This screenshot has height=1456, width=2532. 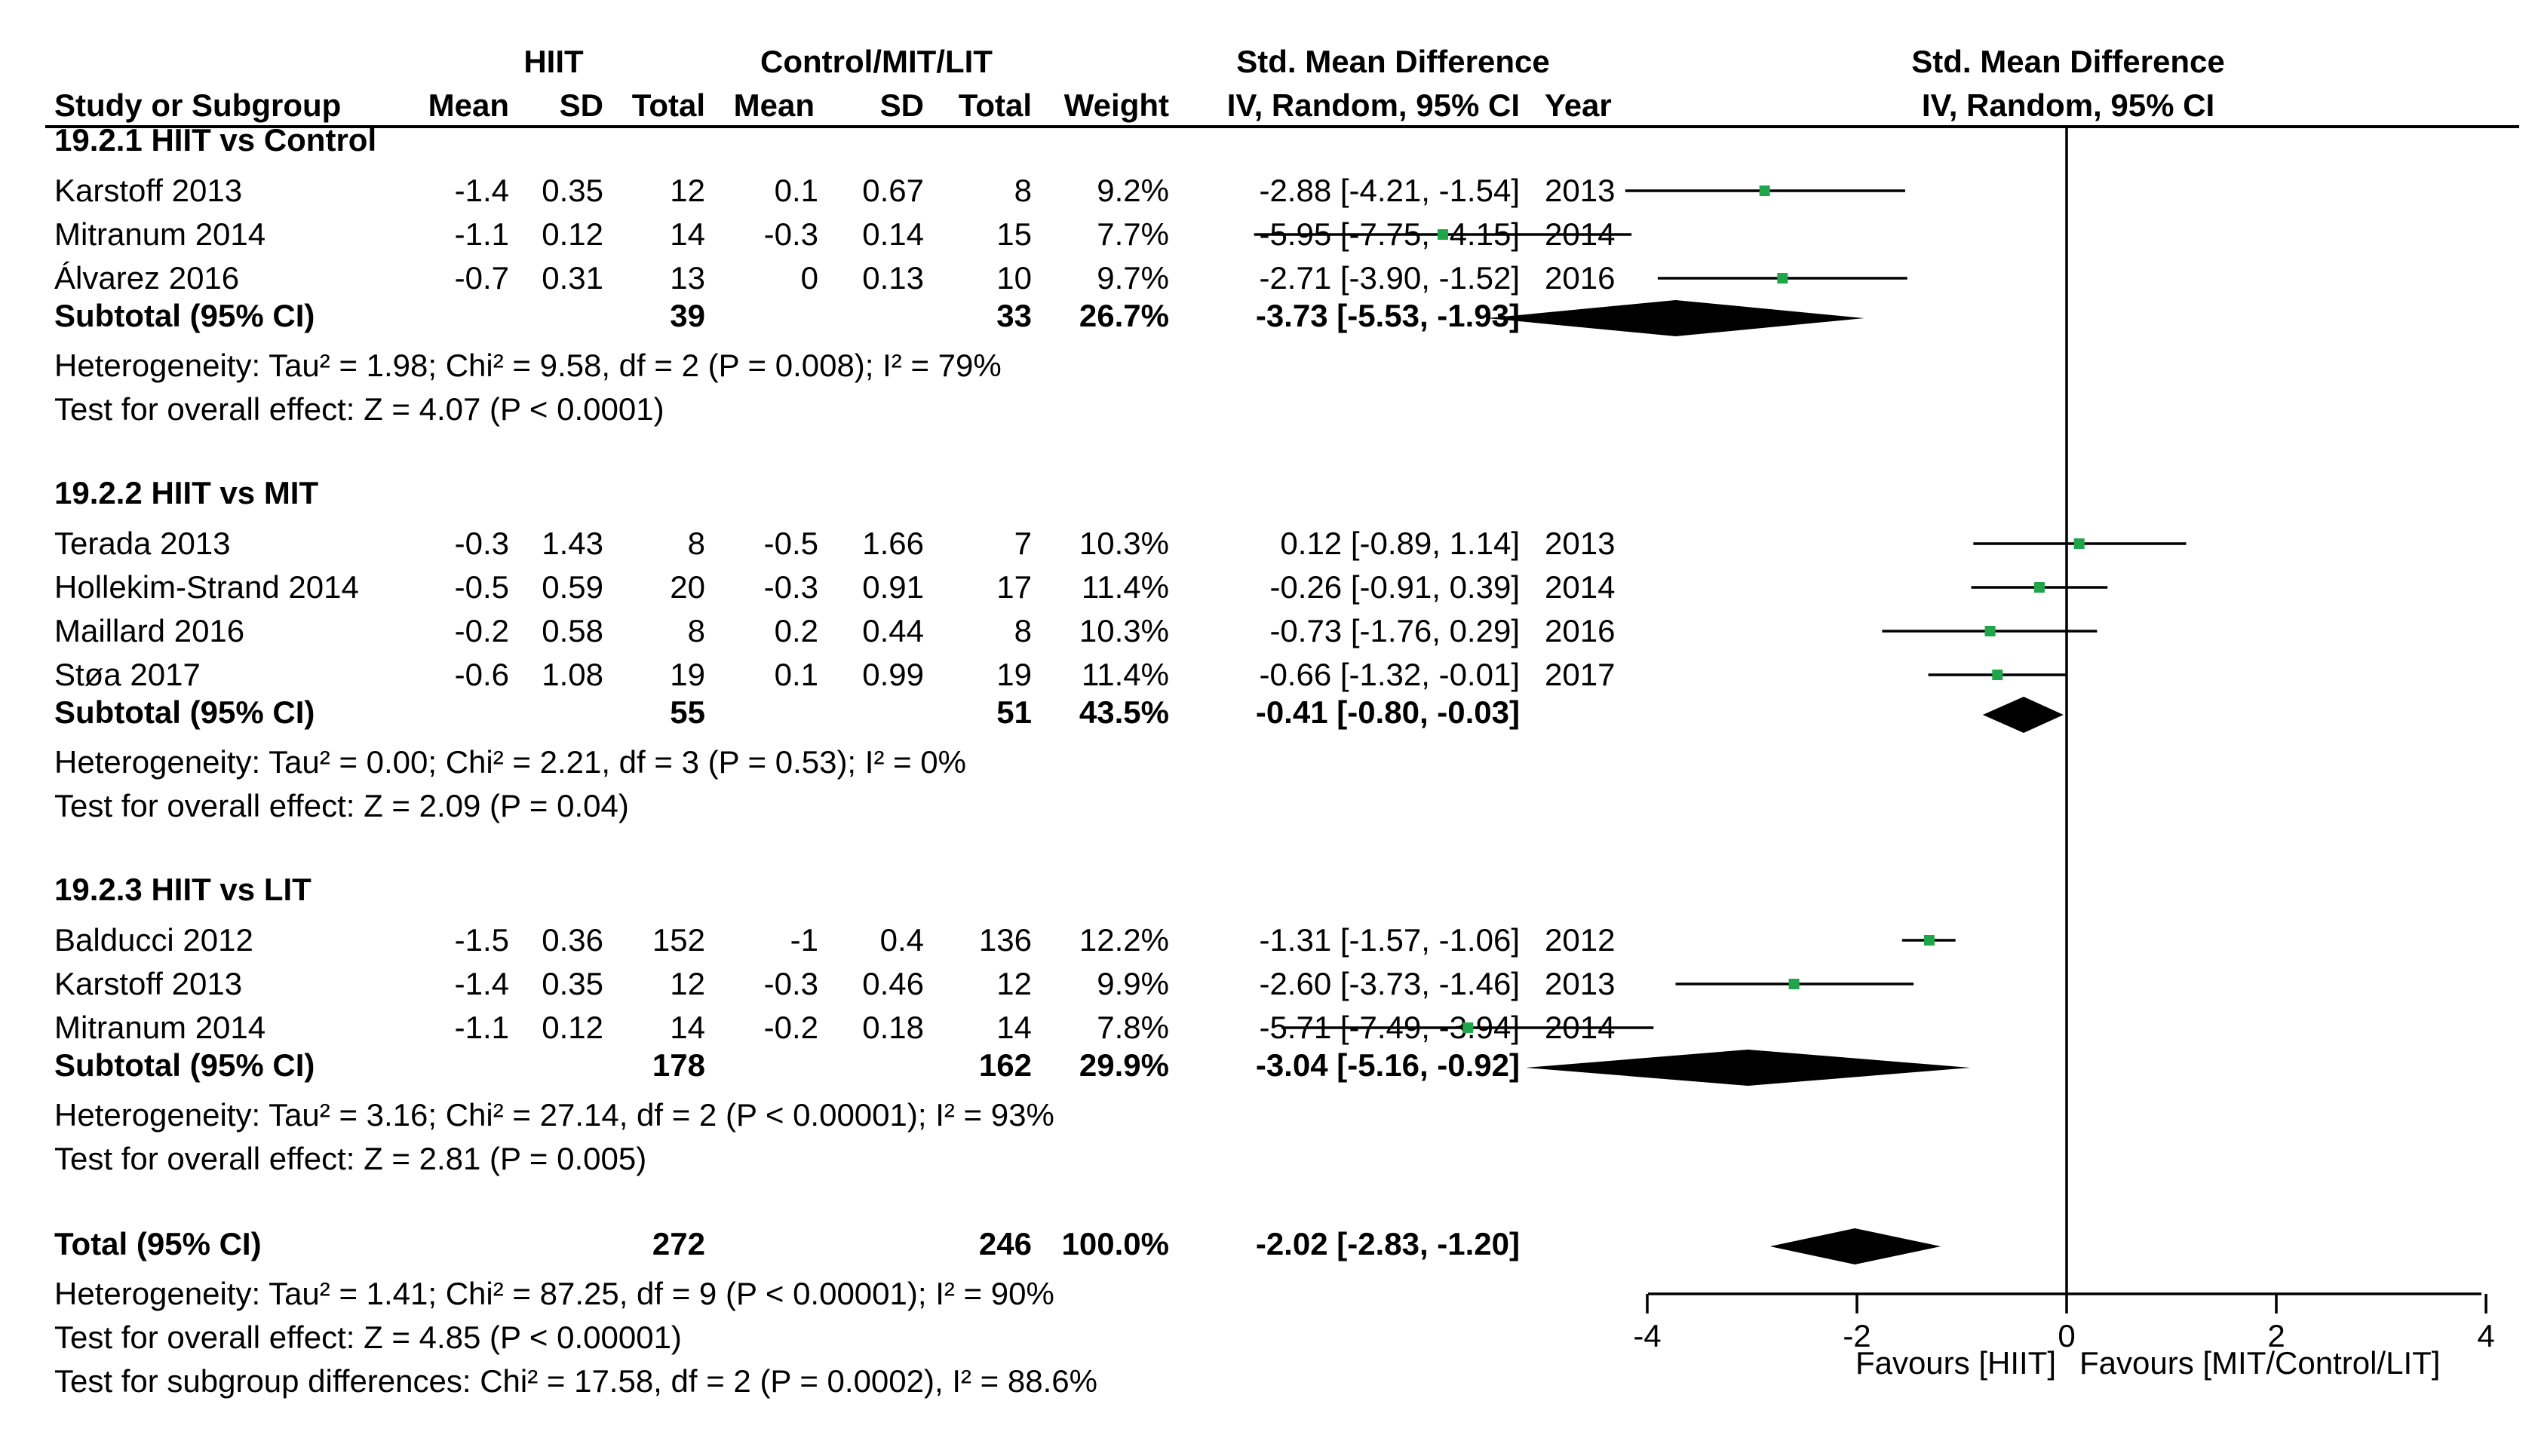 I want to click on study-total-hiit: 20, so click(x=687, y=587).